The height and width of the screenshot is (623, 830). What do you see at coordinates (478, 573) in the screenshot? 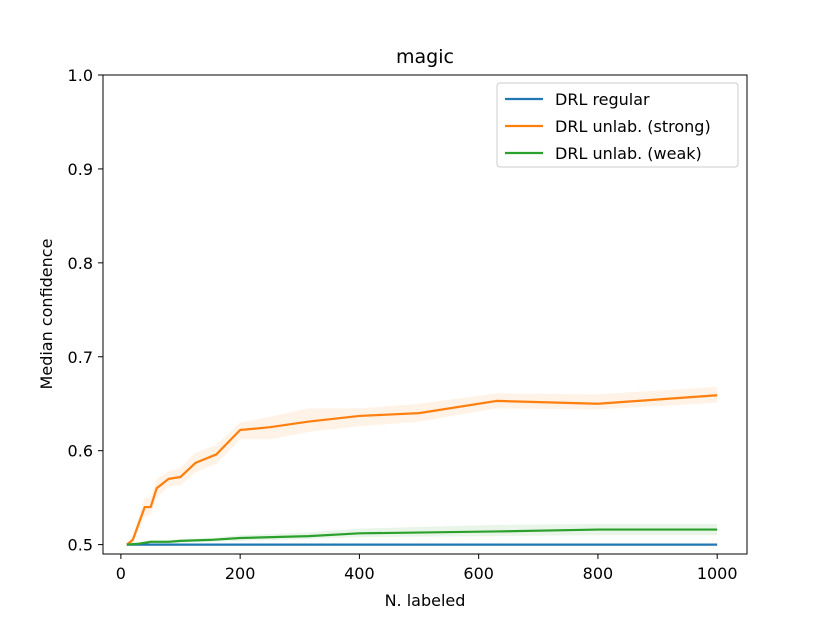
I see `x-tick-label: 600` at bounding box center [478, 573].